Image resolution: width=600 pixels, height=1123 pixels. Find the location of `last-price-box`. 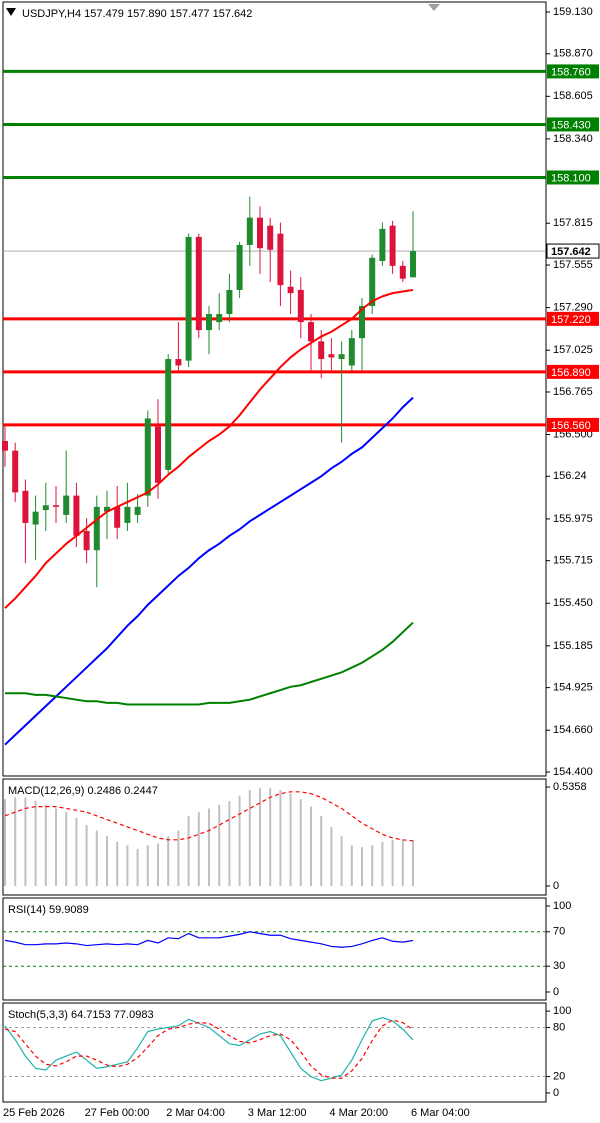

last-price-box is located at coordinates (573, 251).